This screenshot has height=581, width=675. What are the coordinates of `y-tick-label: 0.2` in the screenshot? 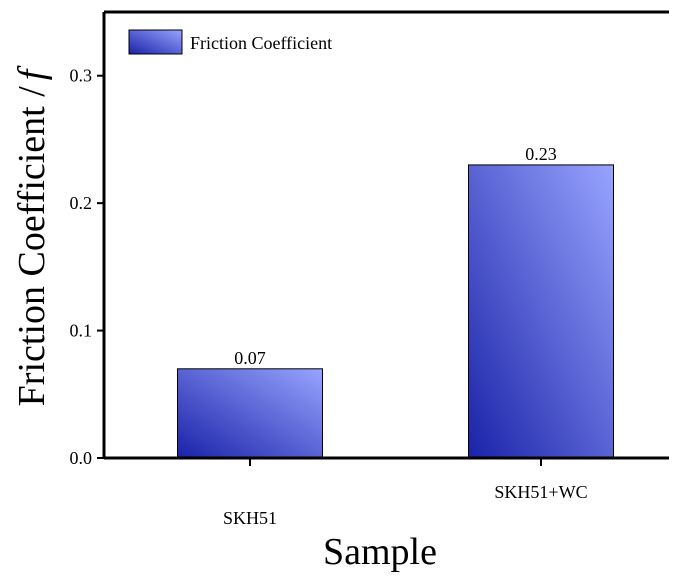 It's located at (81, 203).